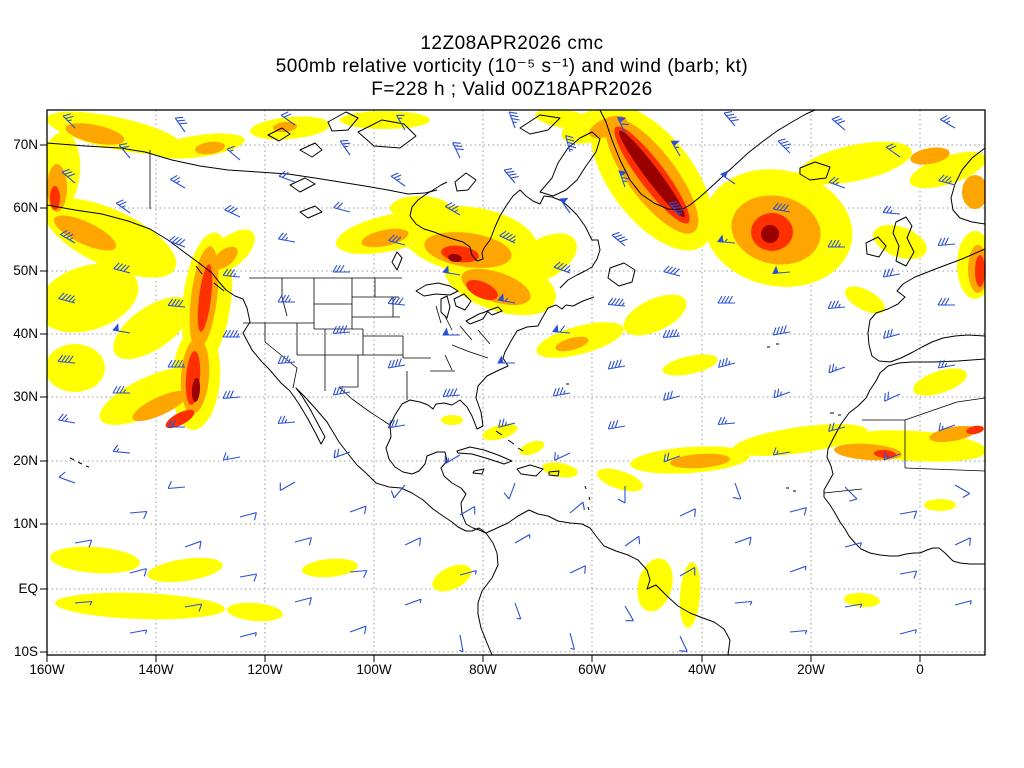  What do you see at coordinates (512, 43) in the screenshot?
I see `chart-title-line1: 12Z08APR2026 cmc` at bounding box center [512, 43].